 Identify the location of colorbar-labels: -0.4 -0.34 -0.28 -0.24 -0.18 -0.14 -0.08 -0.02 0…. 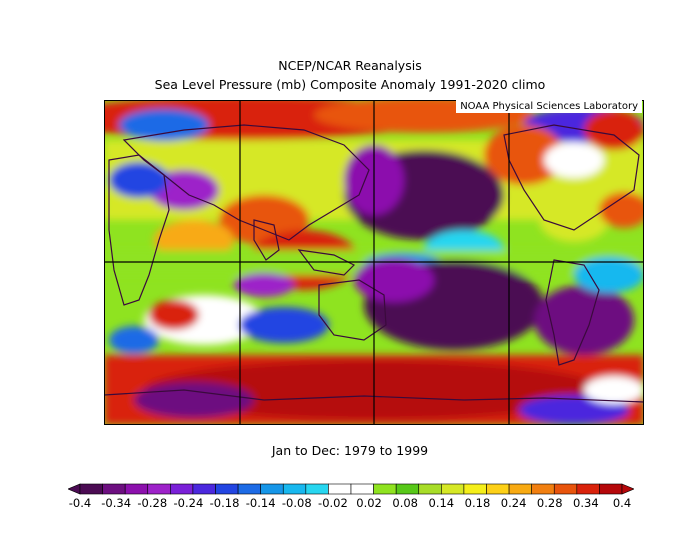
(350, 503).